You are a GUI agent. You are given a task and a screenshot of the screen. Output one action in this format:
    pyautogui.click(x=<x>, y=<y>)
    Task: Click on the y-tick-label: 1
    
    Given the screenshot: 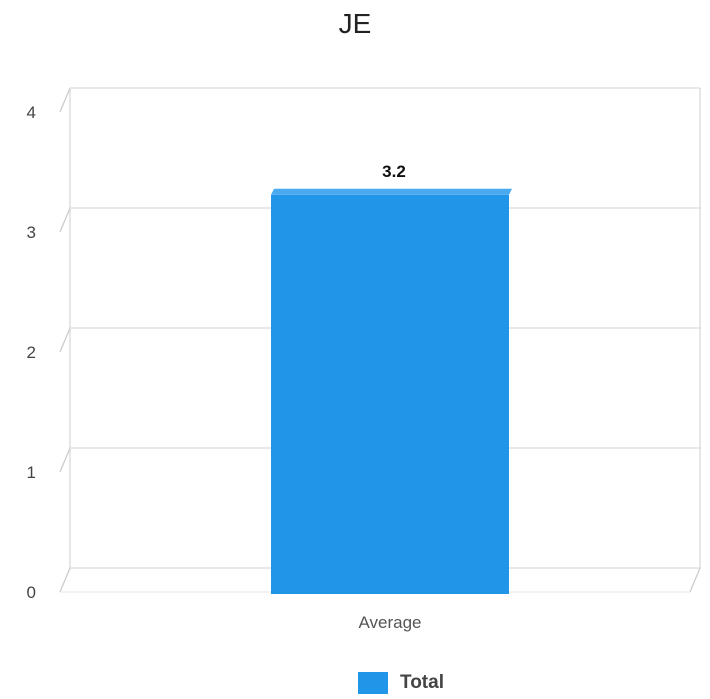 What is the action you would take?
    pyautogui.click(x=31, y=472)
    